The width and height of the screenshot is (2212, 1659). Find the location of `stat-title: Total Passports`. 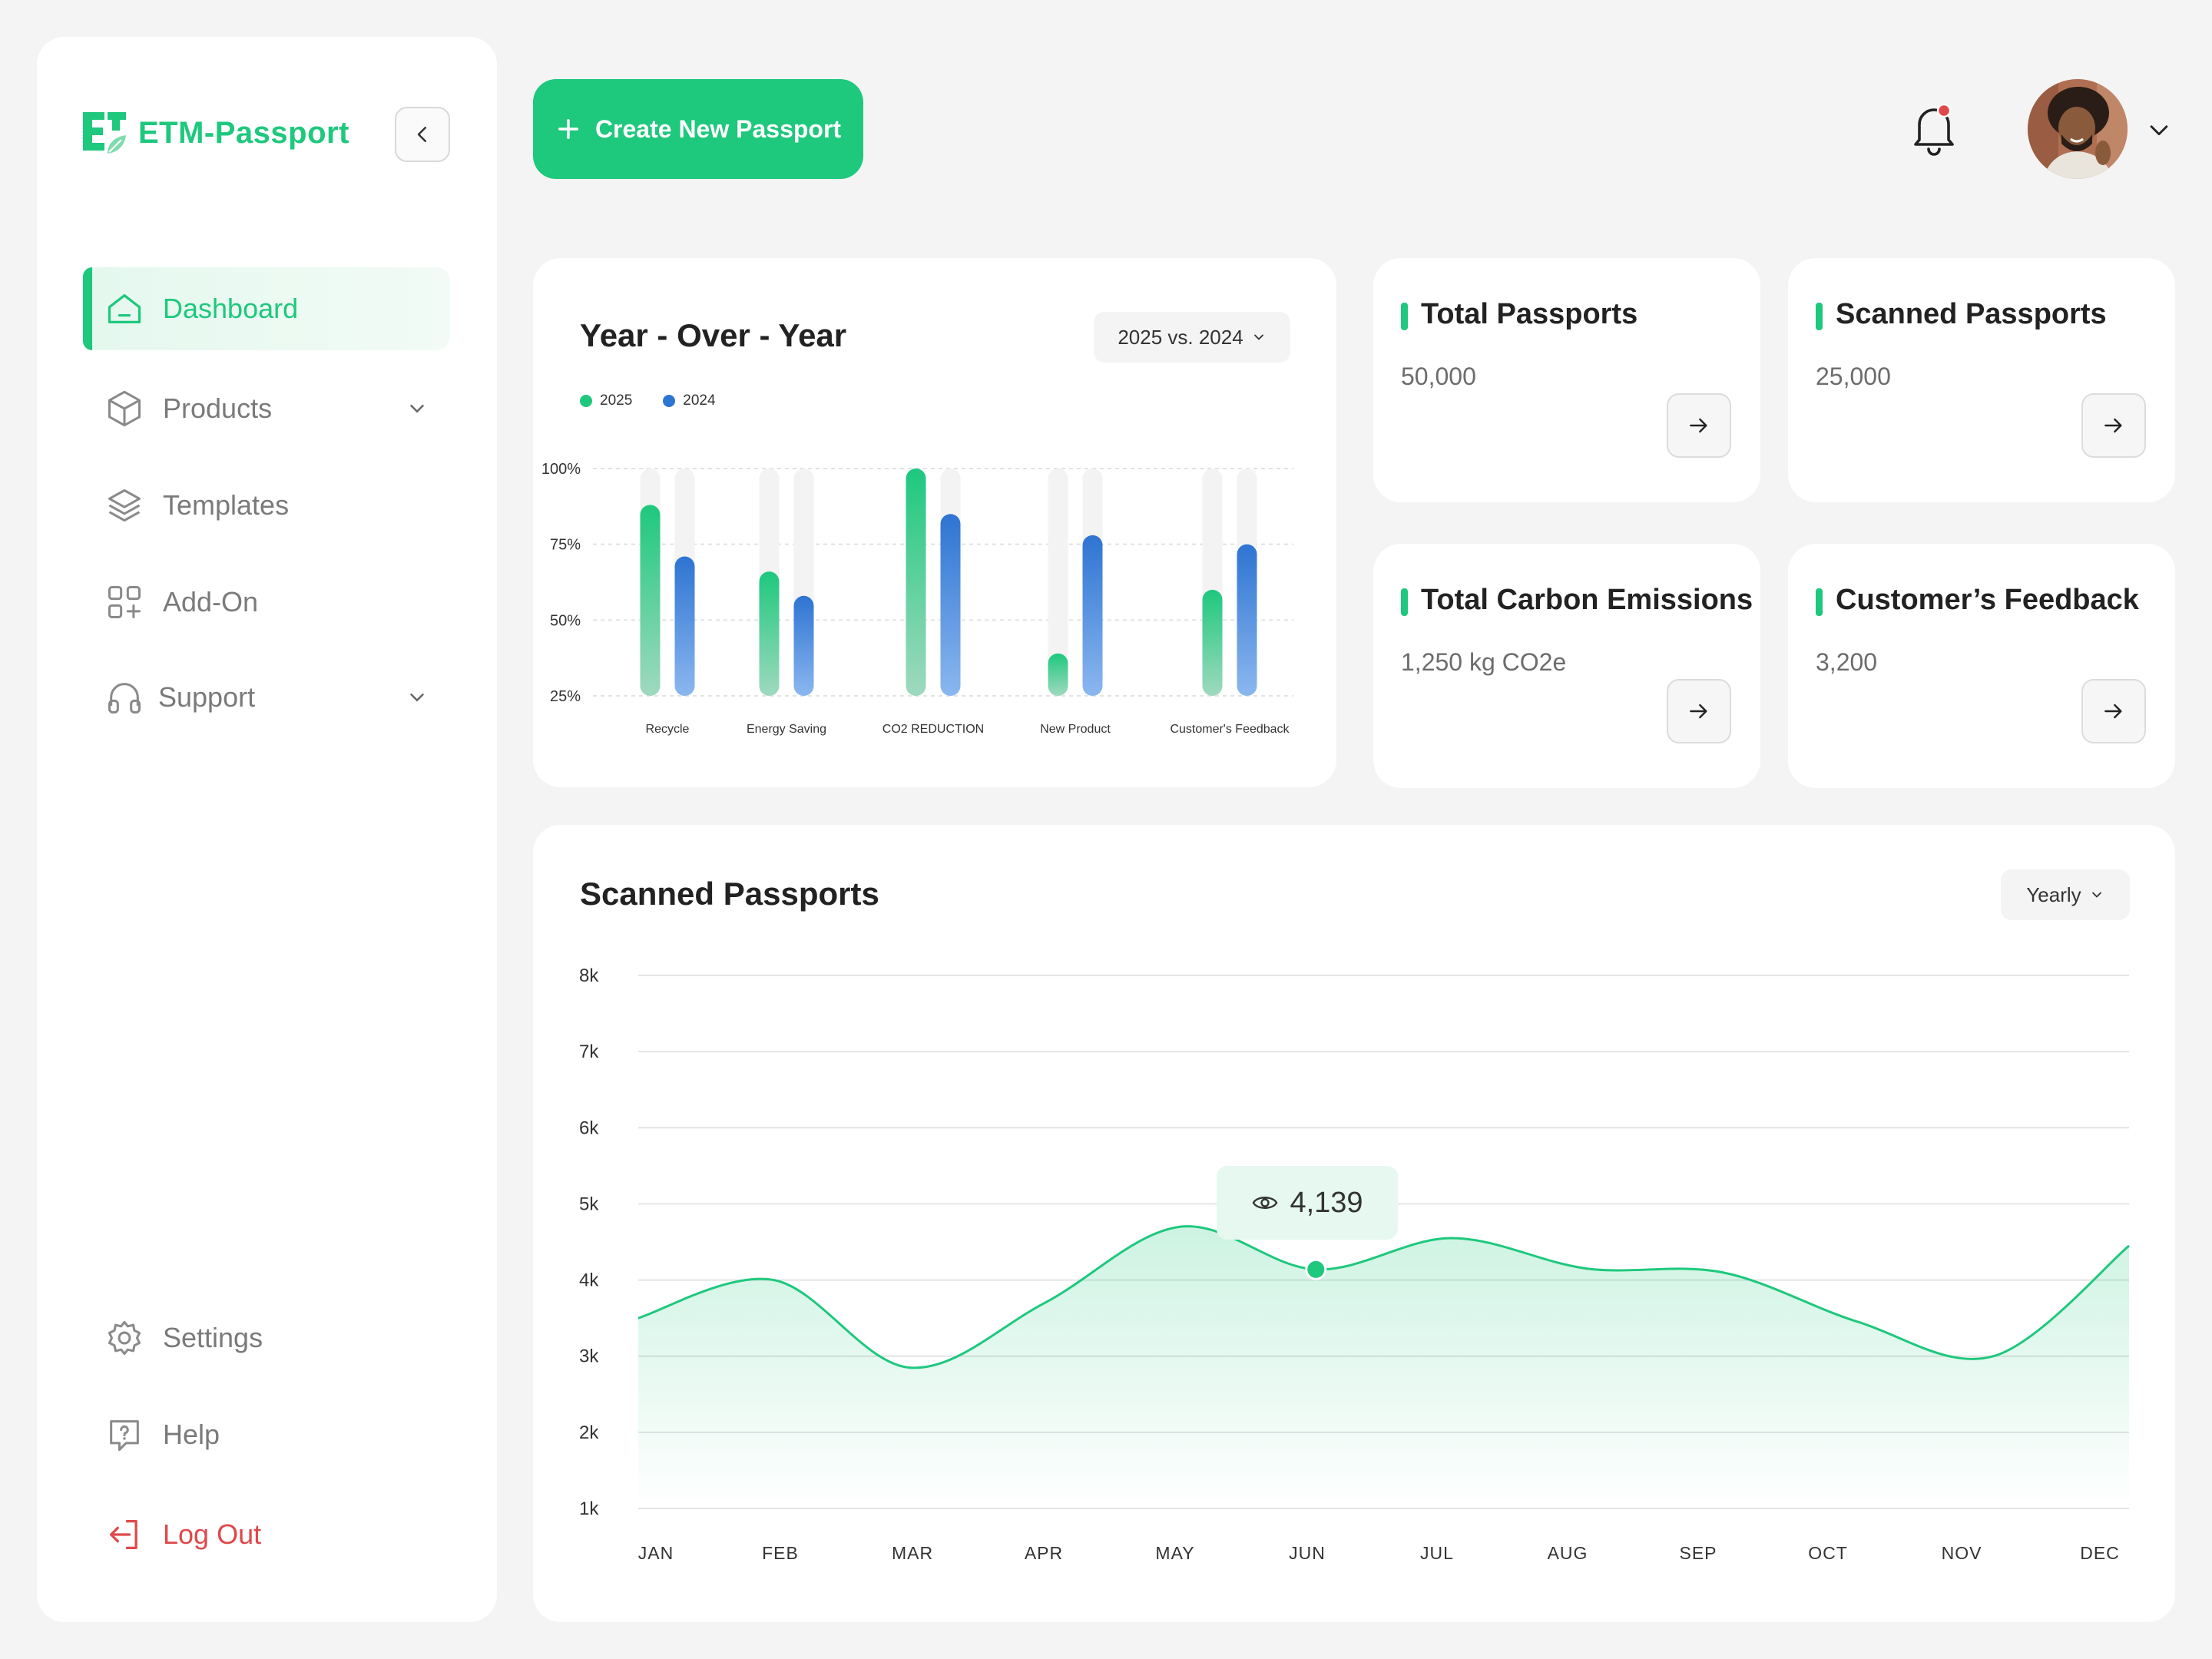

stat-title: Total Passports is located at coordinates (1529, 314).